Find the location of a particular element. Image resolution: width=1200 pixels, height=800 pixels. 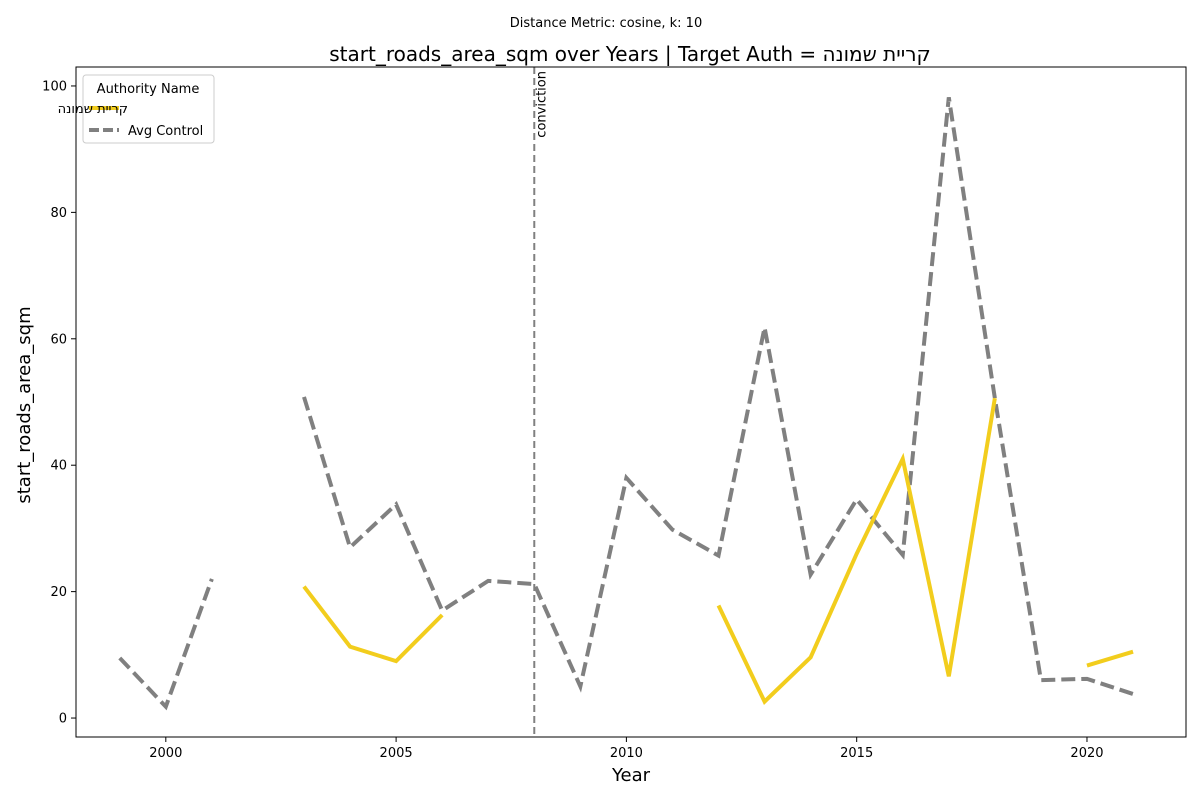

legend-title: Authority Name is located at coordinates (148, 89).